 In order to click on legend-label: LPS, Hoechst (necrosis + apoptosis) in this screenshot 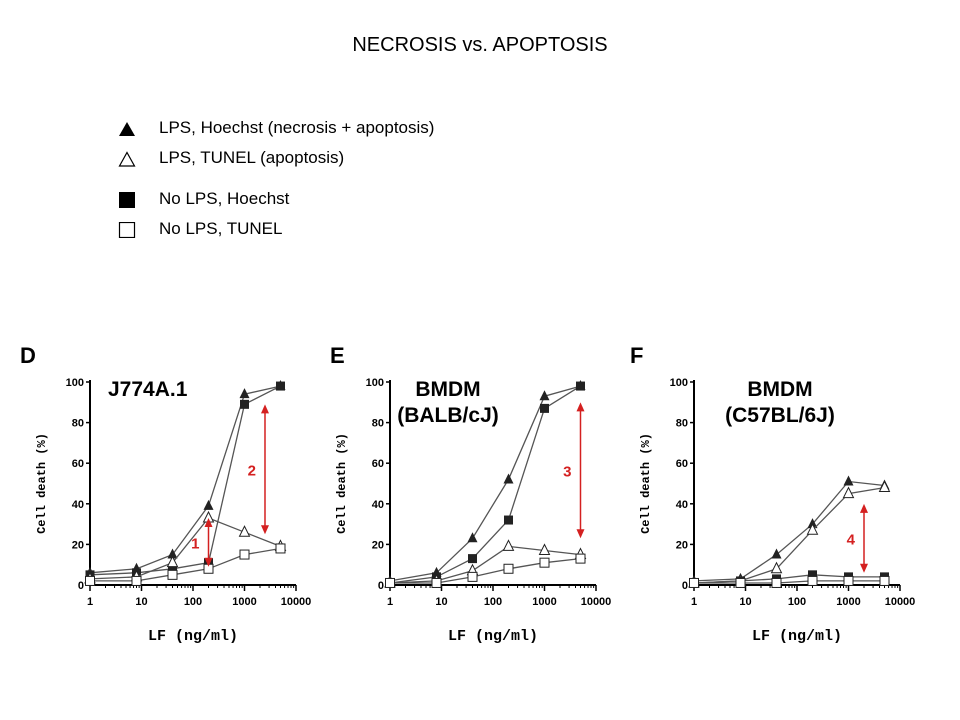, I will do `click(297, 127)`.